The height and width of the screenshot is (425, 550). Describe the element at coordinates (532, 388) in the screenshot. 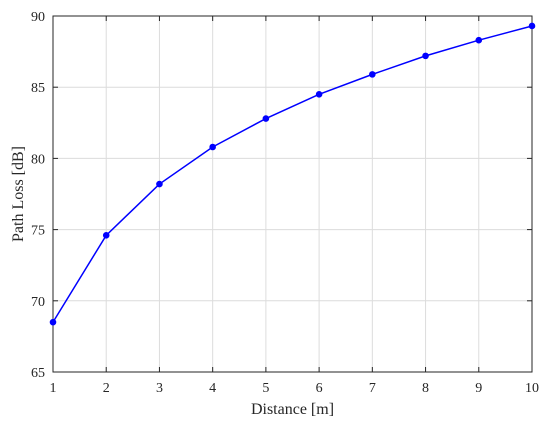

I see `x-tick-label: 10` at that location.